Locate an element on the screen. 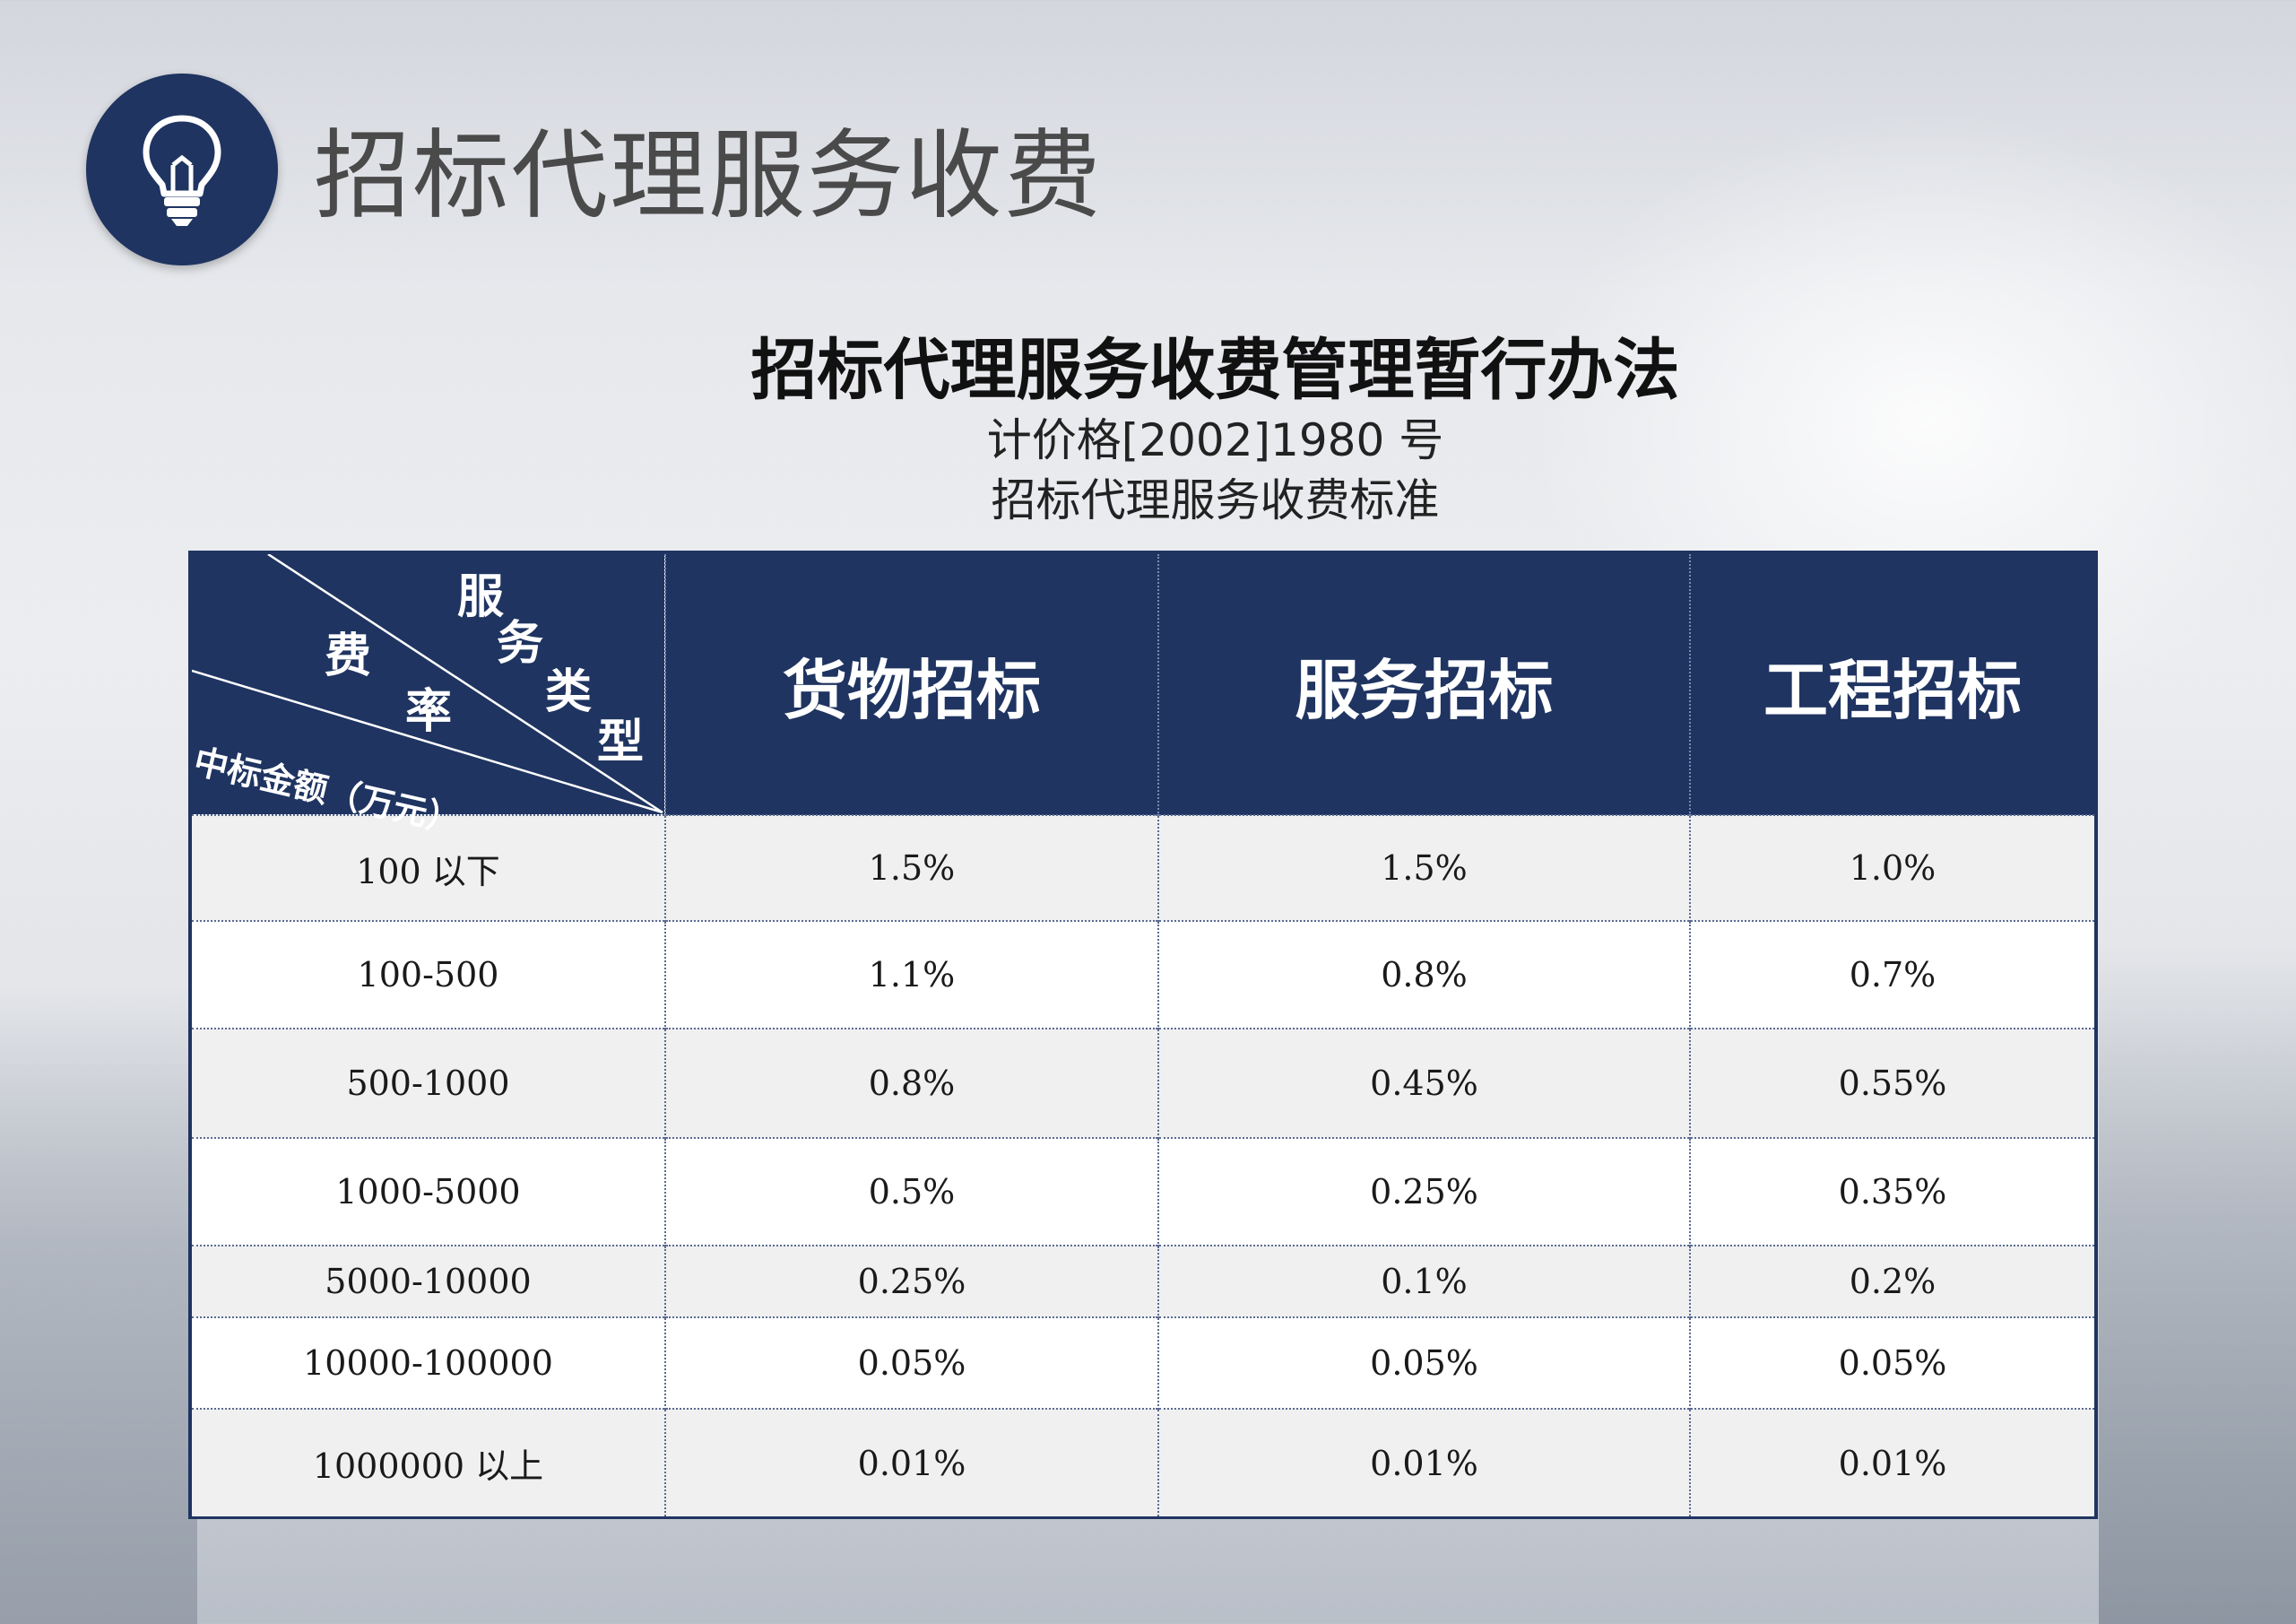  background-city-right is located at coordinates (2197, 1283).